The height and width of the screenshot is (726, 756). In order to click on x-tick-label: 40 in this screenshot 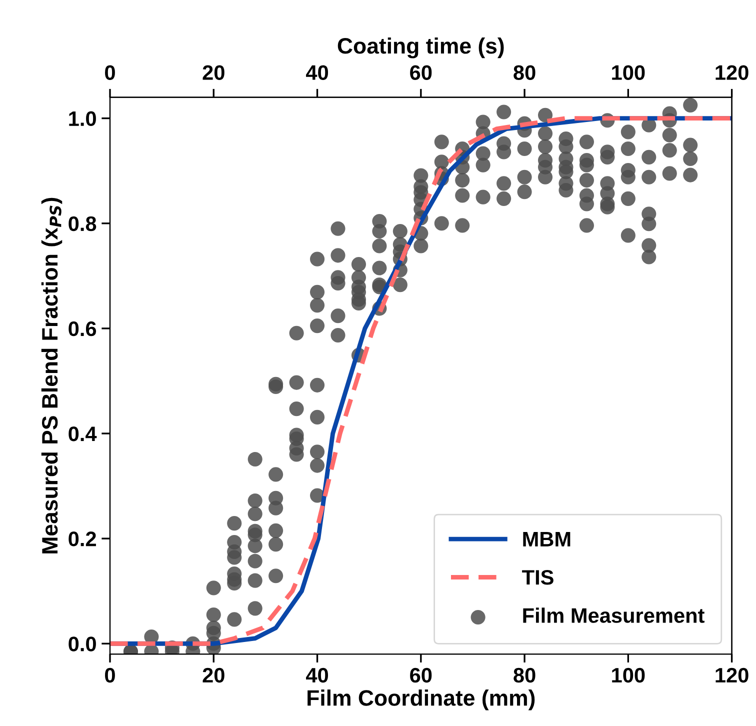, I will do `click(317, 675)`.